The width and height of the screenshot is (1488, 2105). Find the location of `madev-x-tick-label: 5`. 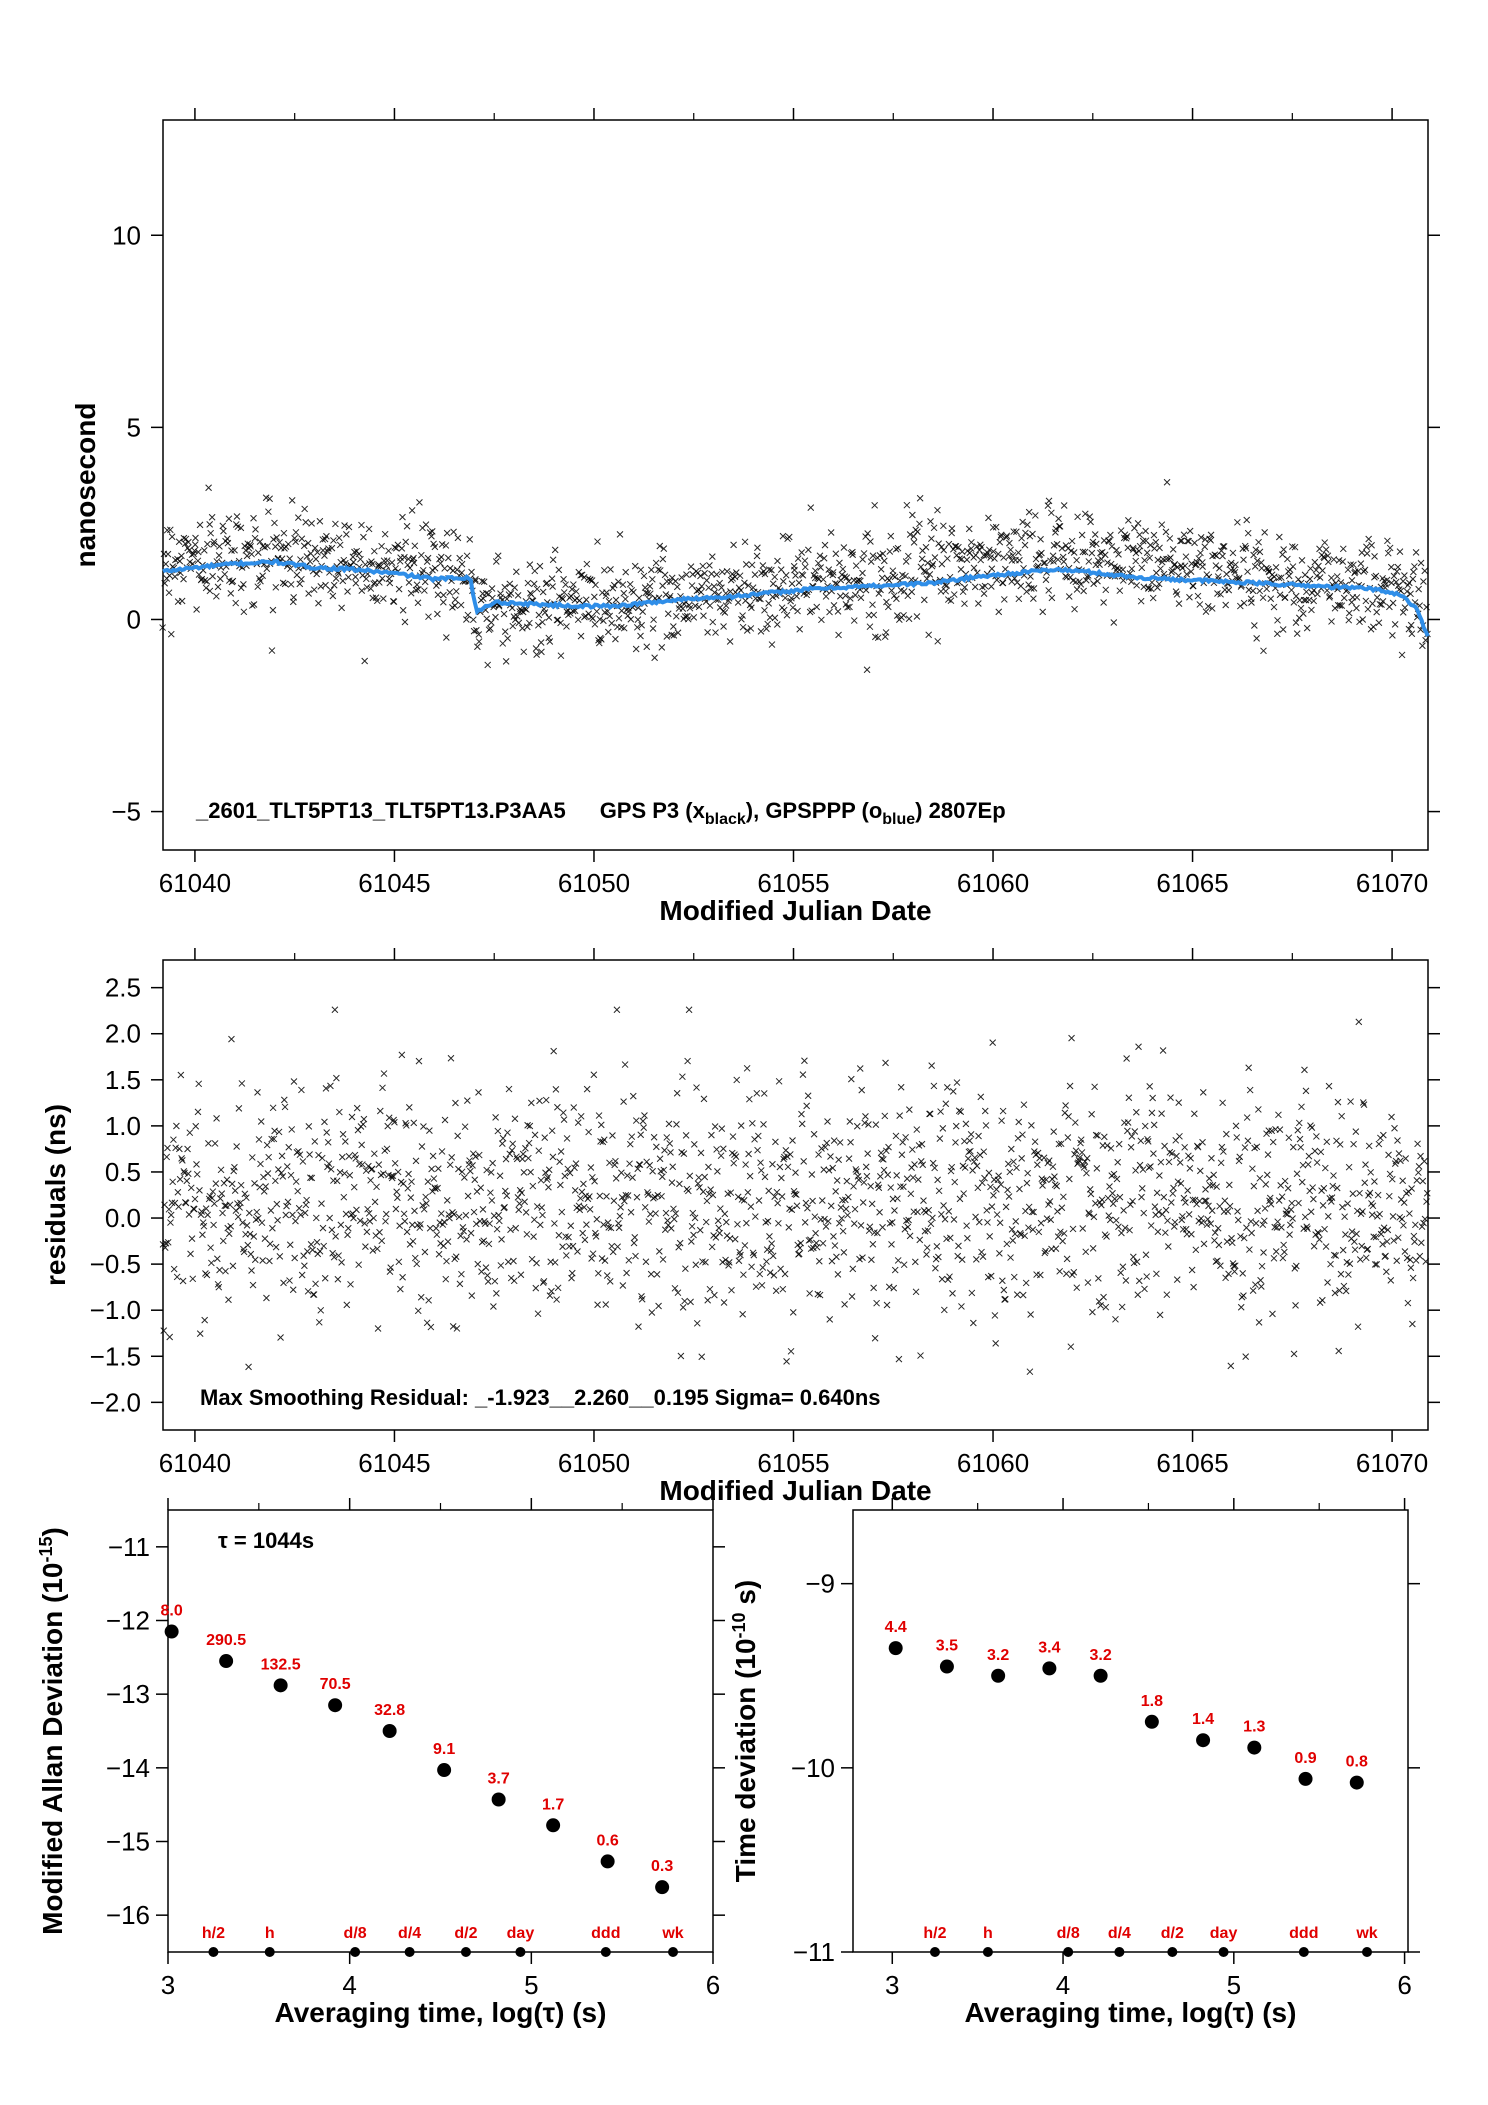

madev-x-tick-label: 5 is located at coordinates (531, 1985).